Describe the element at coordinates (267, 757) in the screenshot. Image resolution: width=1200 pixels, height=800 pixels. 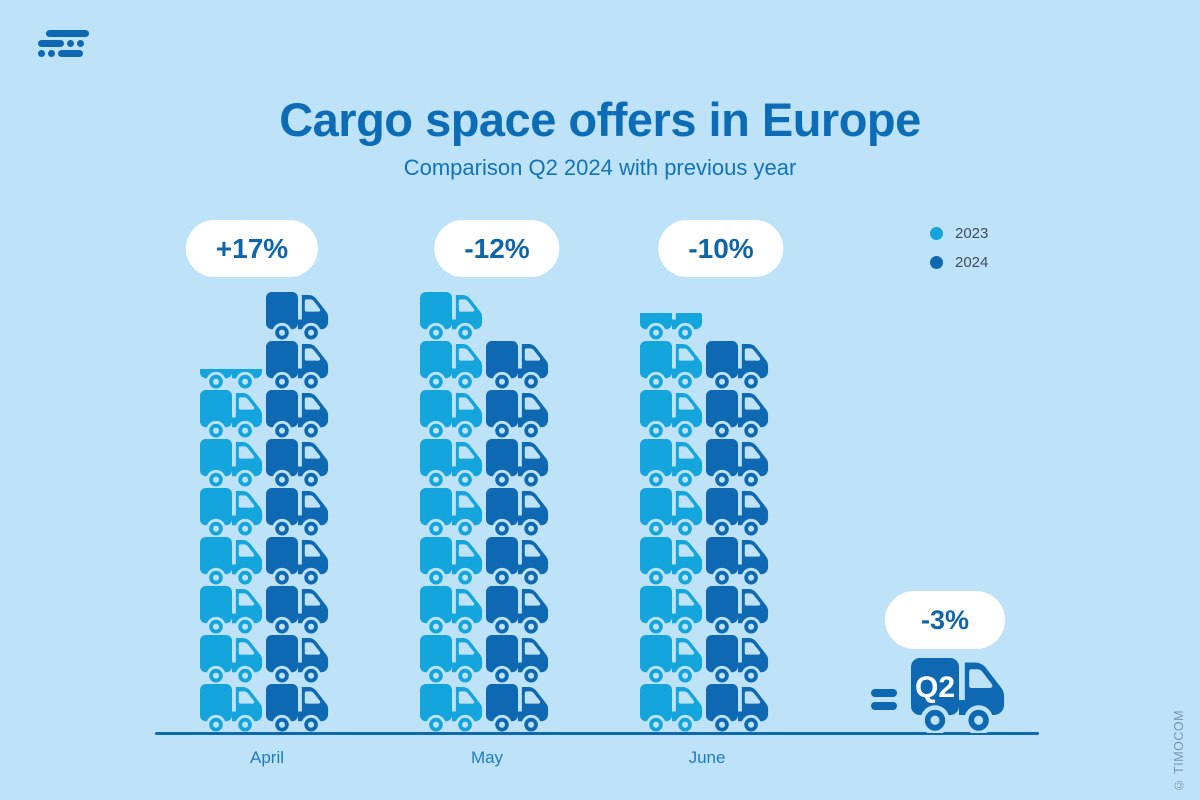
I see `month-label-april: April` at that location.